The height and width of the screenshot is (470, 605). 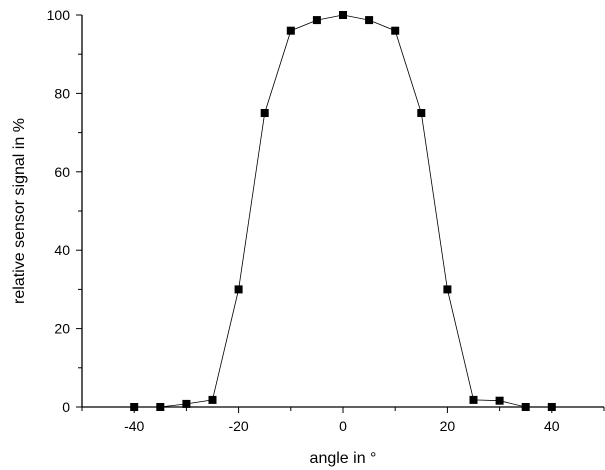 I want to click on x-tick-label: -40, so click(x=134, y=426).